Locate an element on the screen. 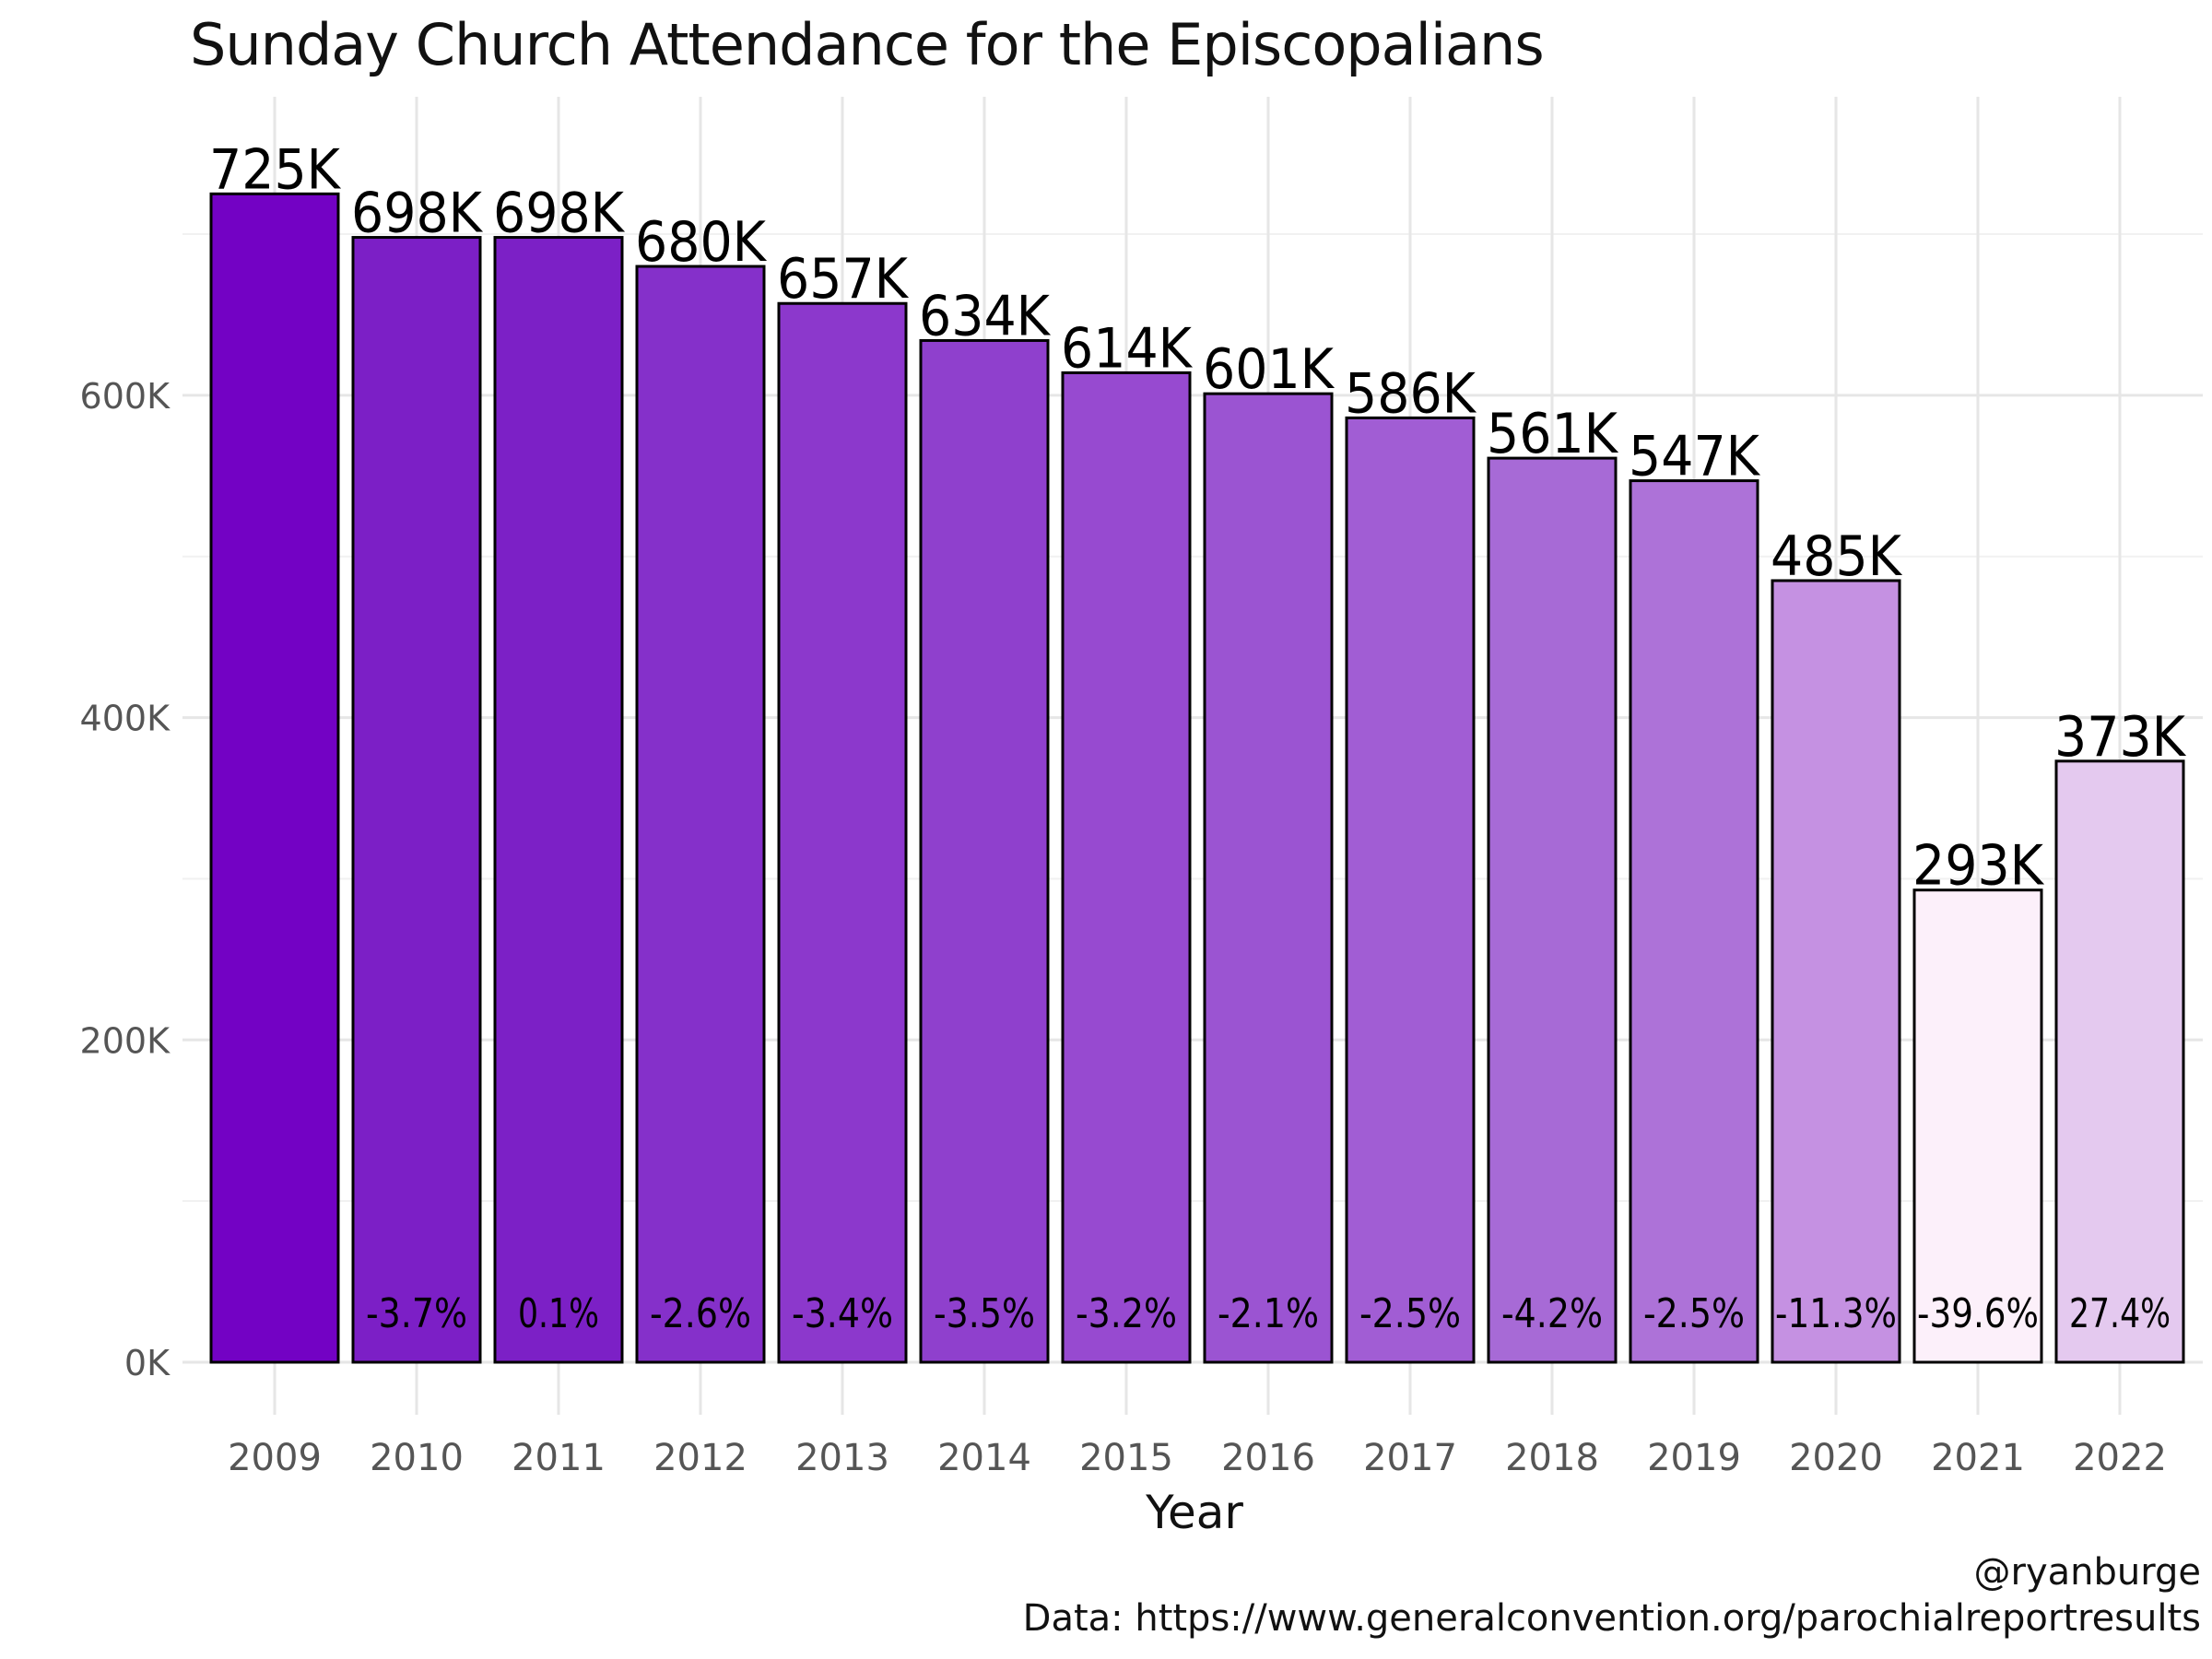 The height and width of the screenshot is (1659, 2212). bar-2020 is located at coordinates (1836, 971).